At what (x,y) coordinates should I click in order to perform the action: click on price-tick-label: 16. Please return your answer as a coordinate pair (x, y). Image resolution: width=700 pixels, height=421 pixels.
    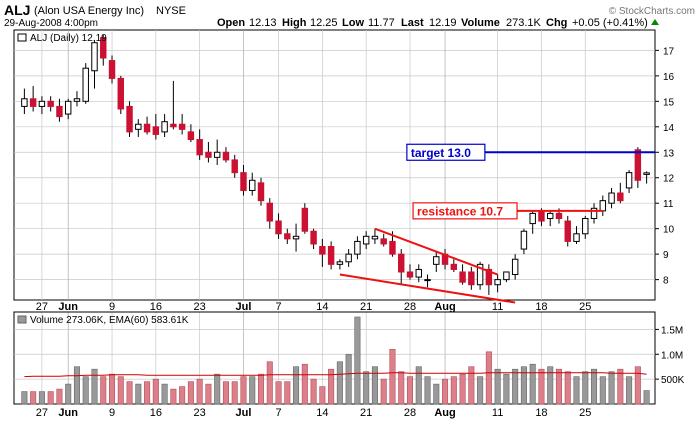
    Looking at the image, I should click on (669, 77).